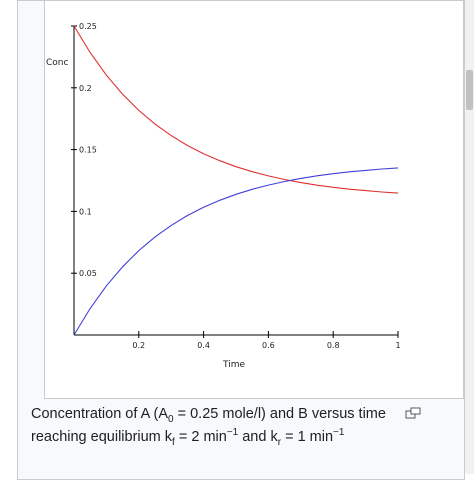 Image resolution: width=474 pixels, height=480 pixels. I want to click on x-tick-label: 1, so click(397, 345).